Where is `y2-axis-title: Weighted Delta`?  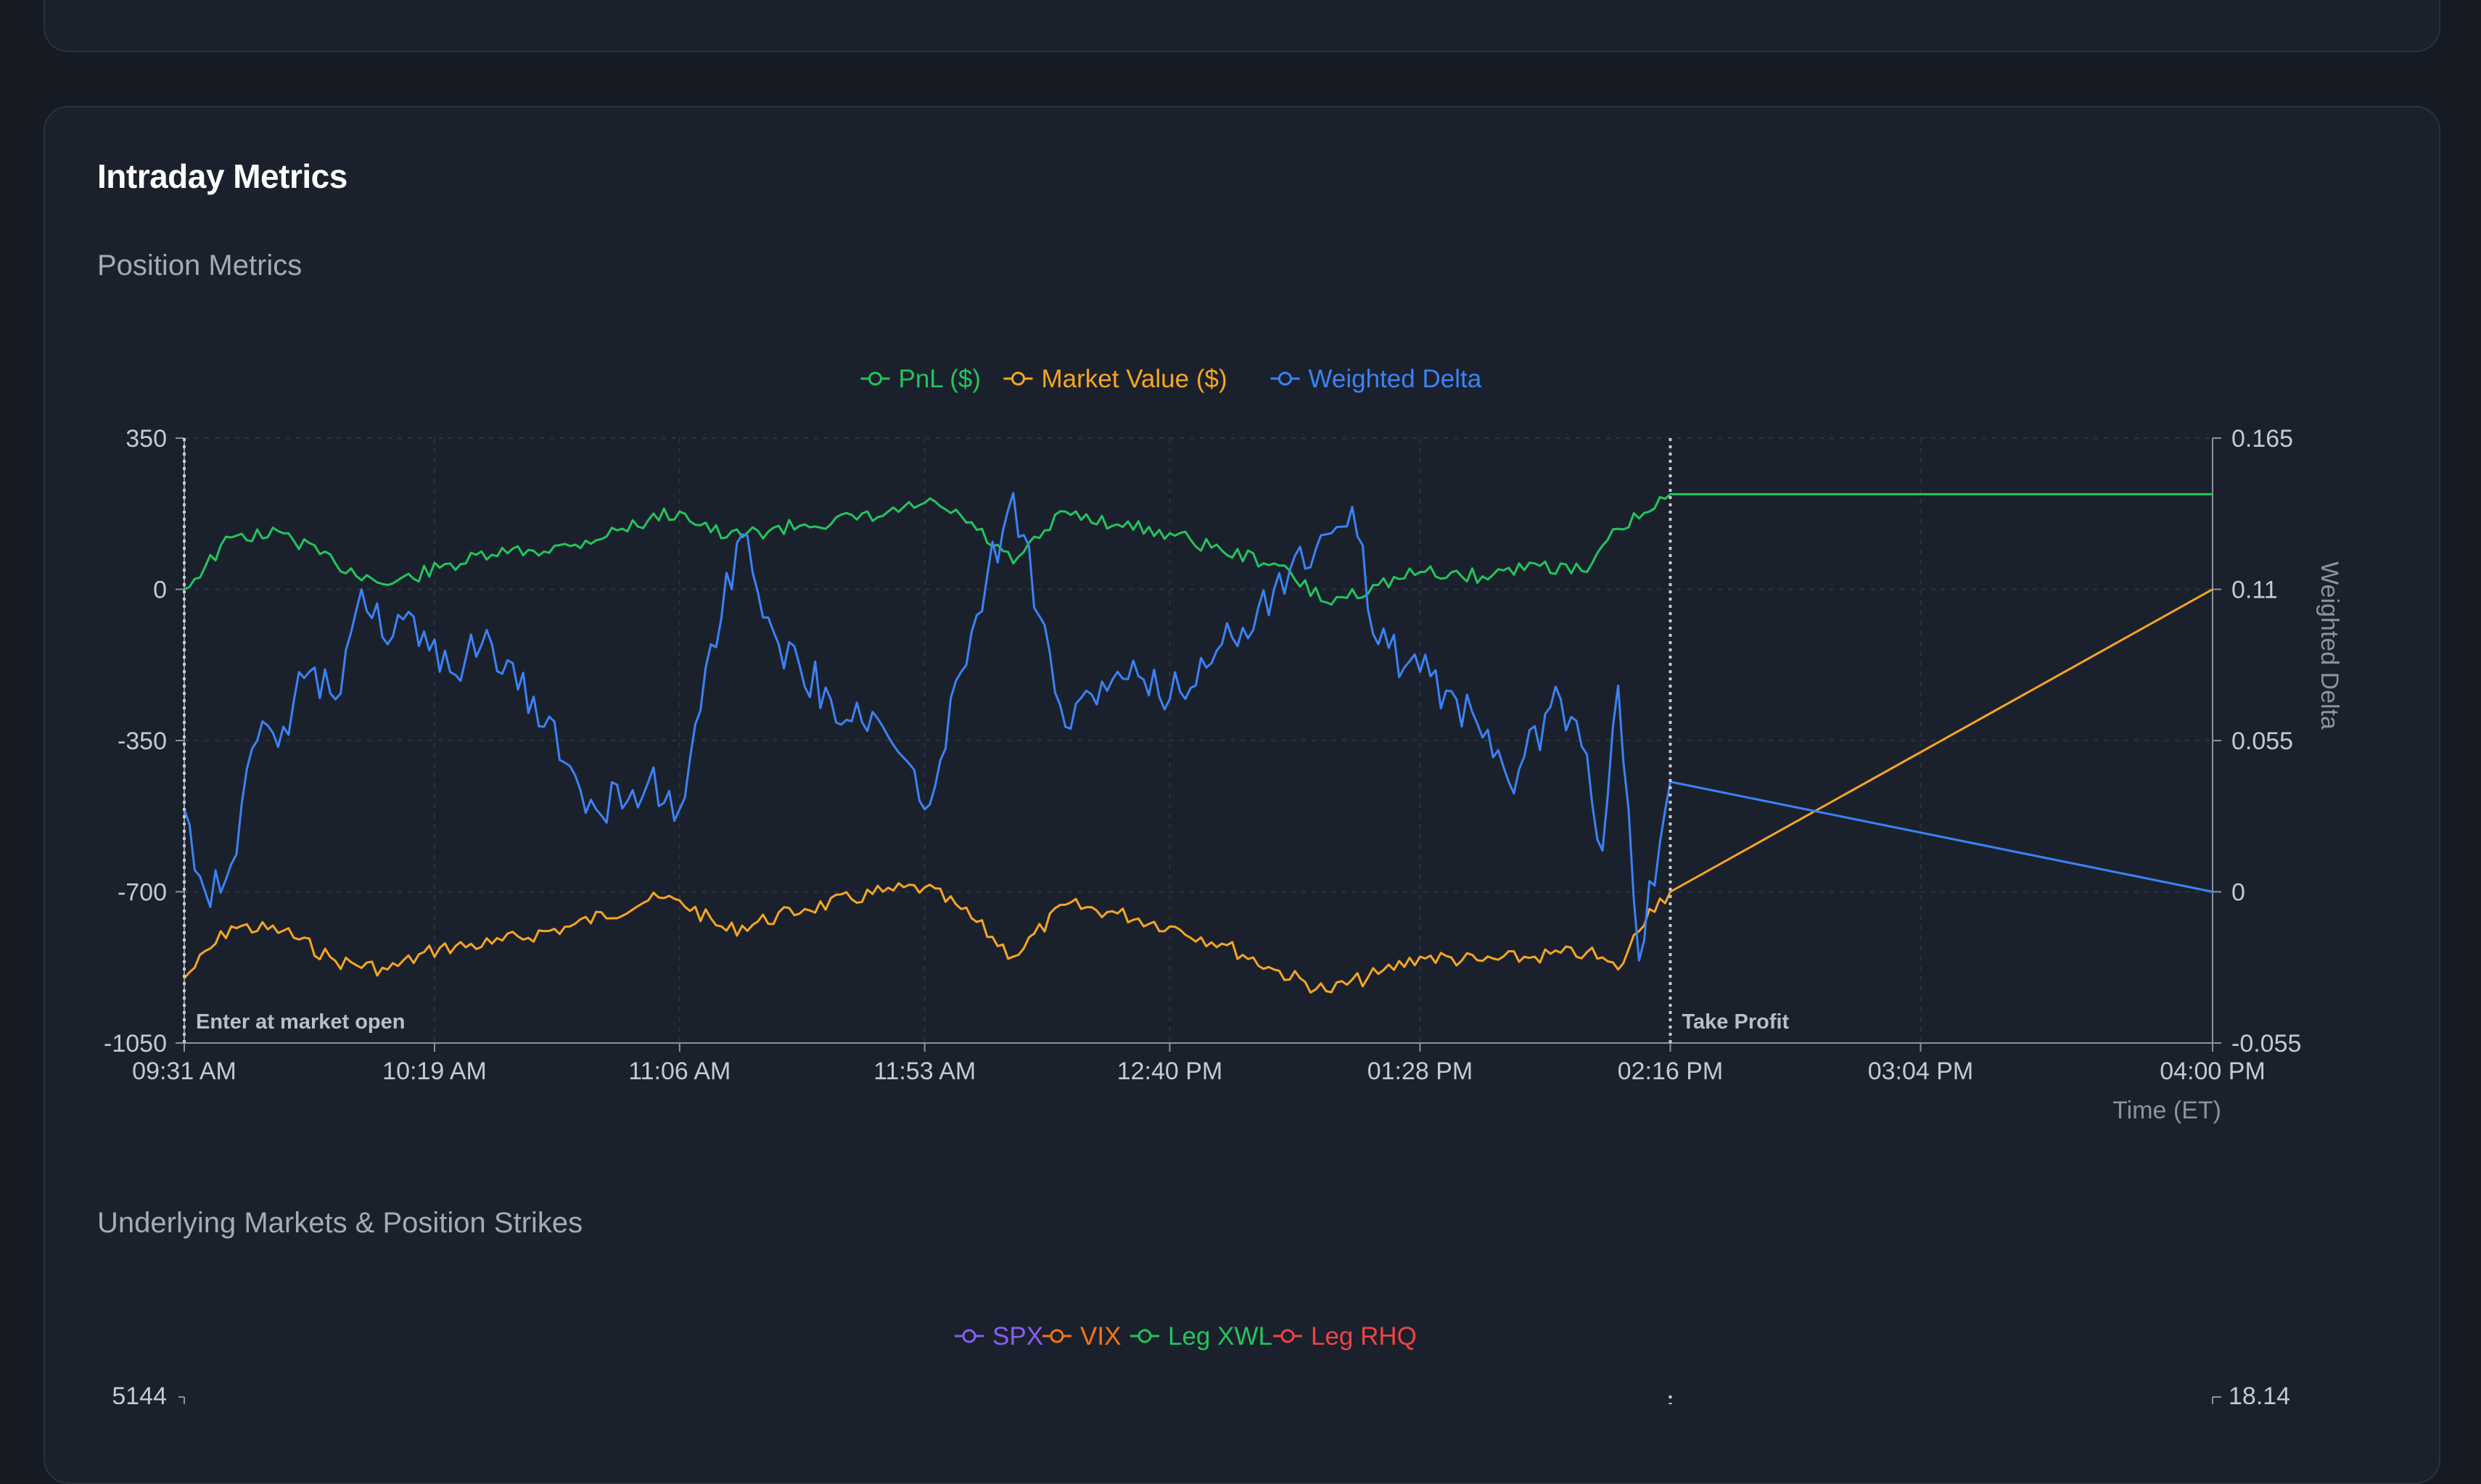
y2-axis-title: Weighted Delta is located at coordinates (2329, 645).